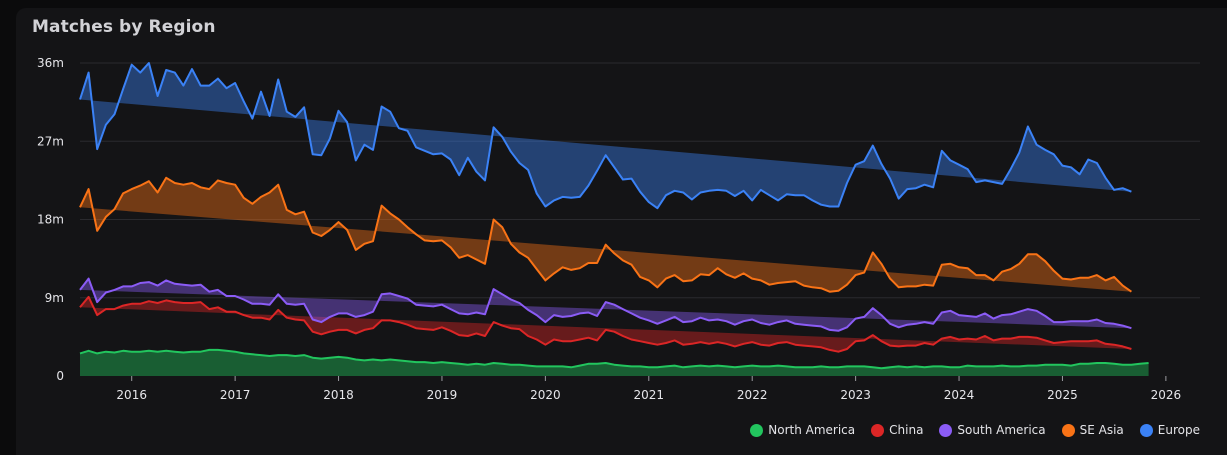 The image size is (1227, 455). Describe the element at coordinates (1166, 395) in the screenshot. I see `x-tick-label: 2026` at that location.